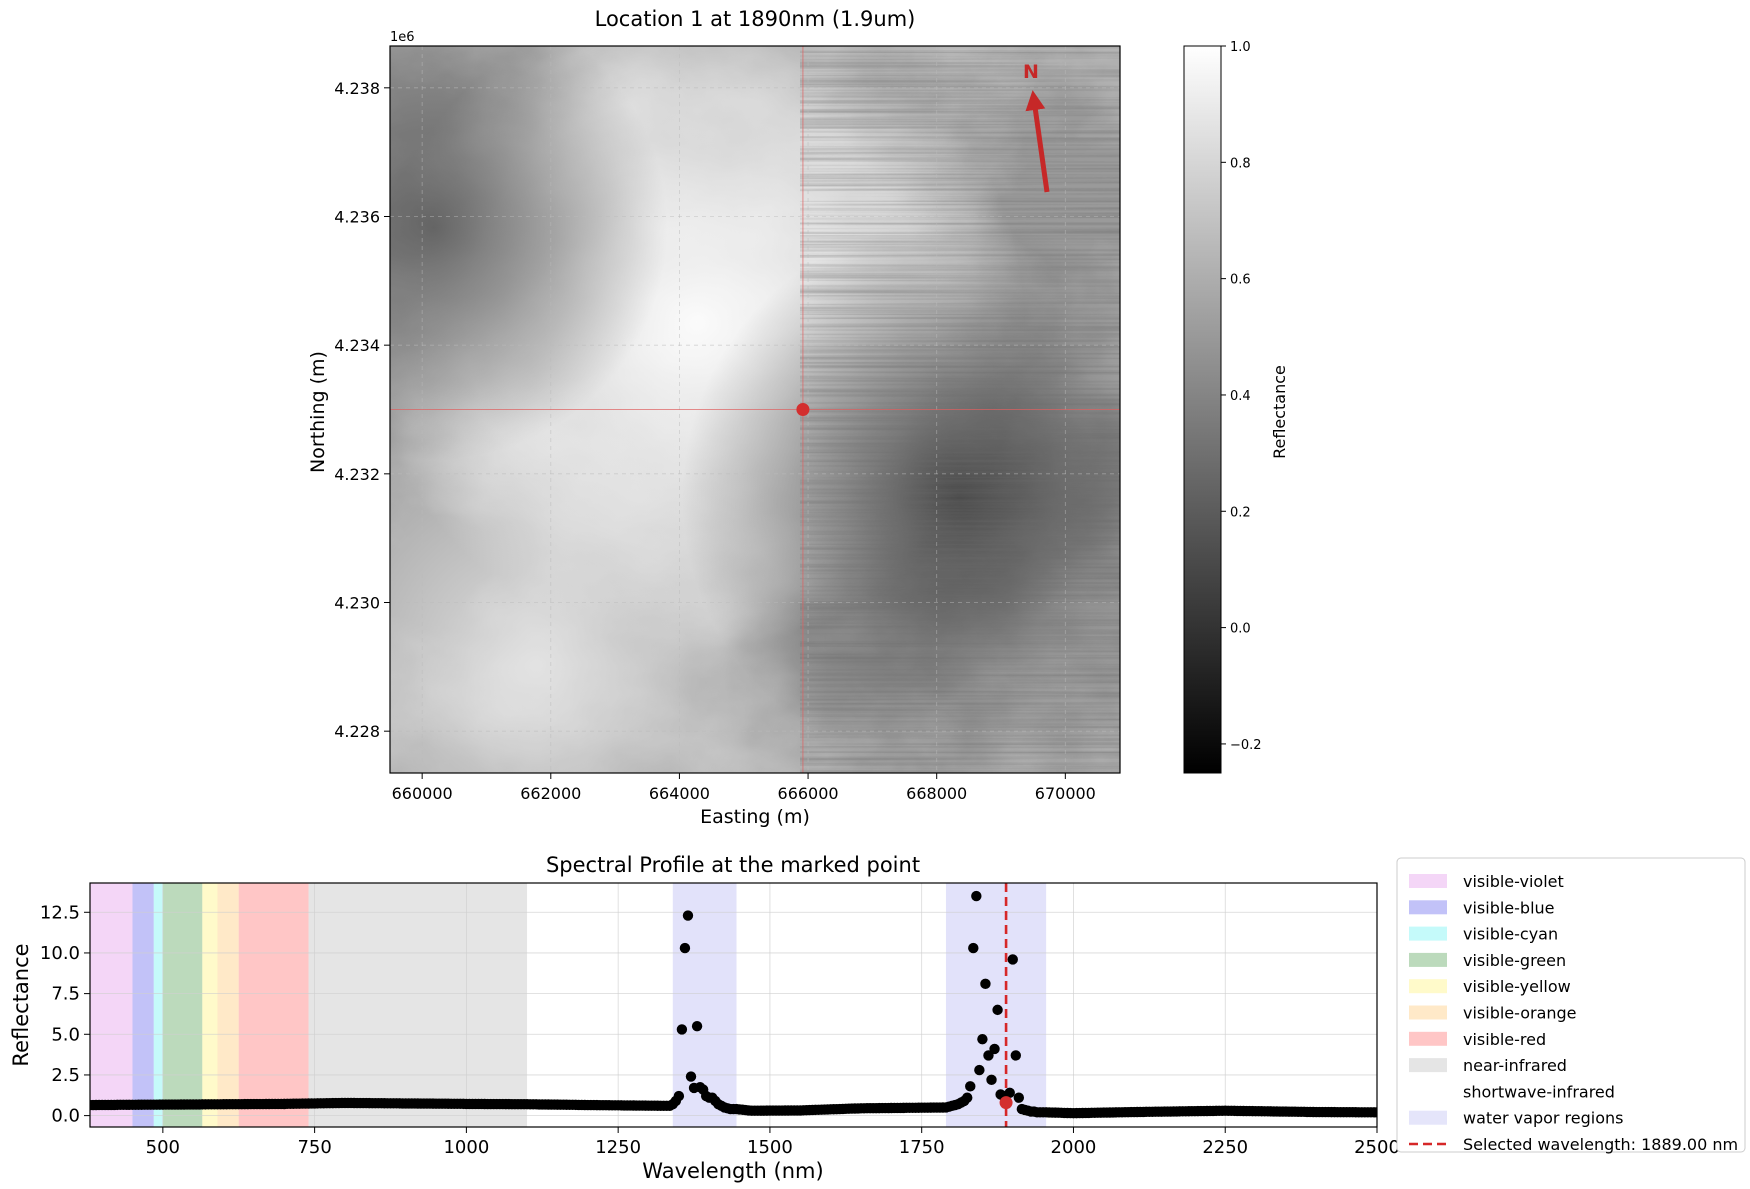  Describe the element at coordinates (273, 1005) in the screenshot. I see `region-visible-red` at that location.